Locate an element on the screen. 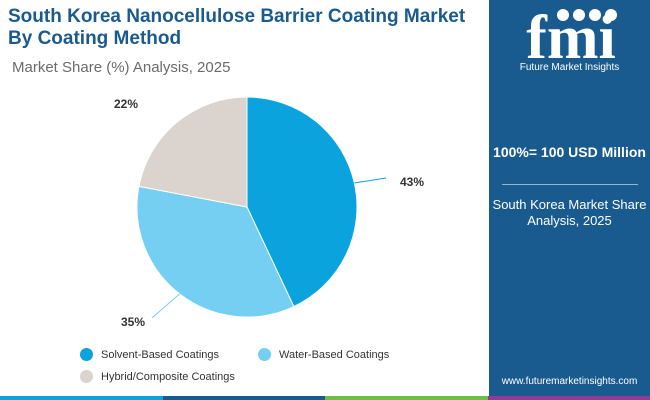 This screenshot has width=650, height=400. legend-item-water-based: Water-Based Coatings is located at coordinates (323, 354).